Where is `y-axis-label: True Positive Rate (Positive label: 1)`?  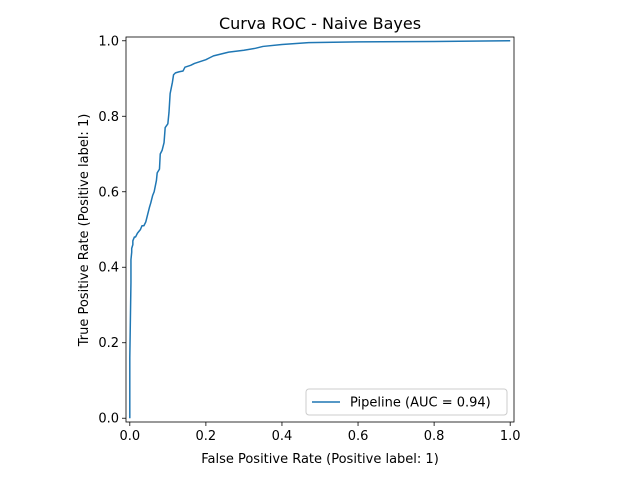
y-axis-label: True Positive Rate (Positive label: 1) is located at coordinates (84, 231).